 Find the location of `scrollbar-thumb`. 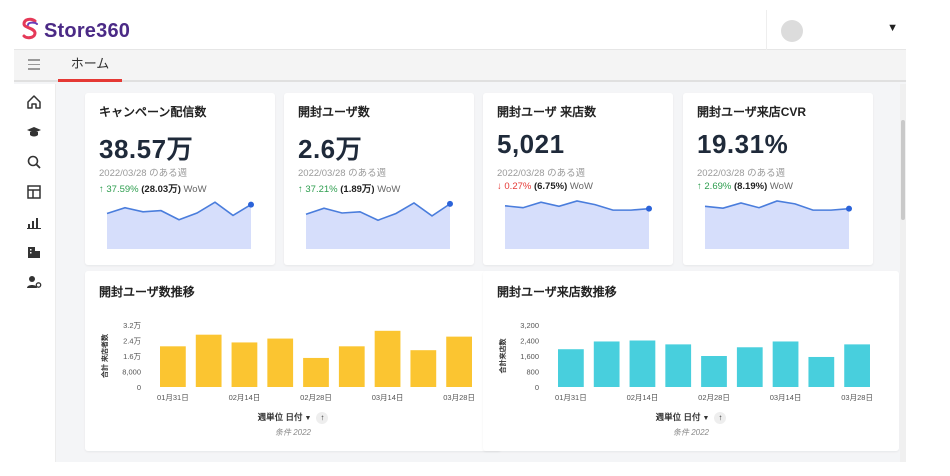

scrollbar-thumb is located at coordinates (903, 170).